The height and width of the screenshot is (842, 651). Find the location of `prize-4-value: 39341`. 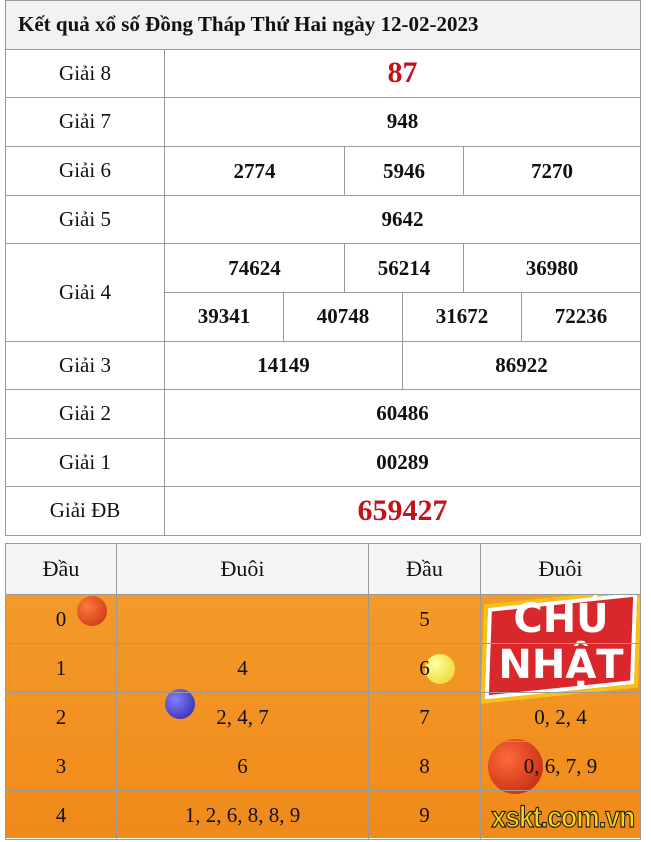

prize-4-value: 39341 is located at coordinates (224, 317).